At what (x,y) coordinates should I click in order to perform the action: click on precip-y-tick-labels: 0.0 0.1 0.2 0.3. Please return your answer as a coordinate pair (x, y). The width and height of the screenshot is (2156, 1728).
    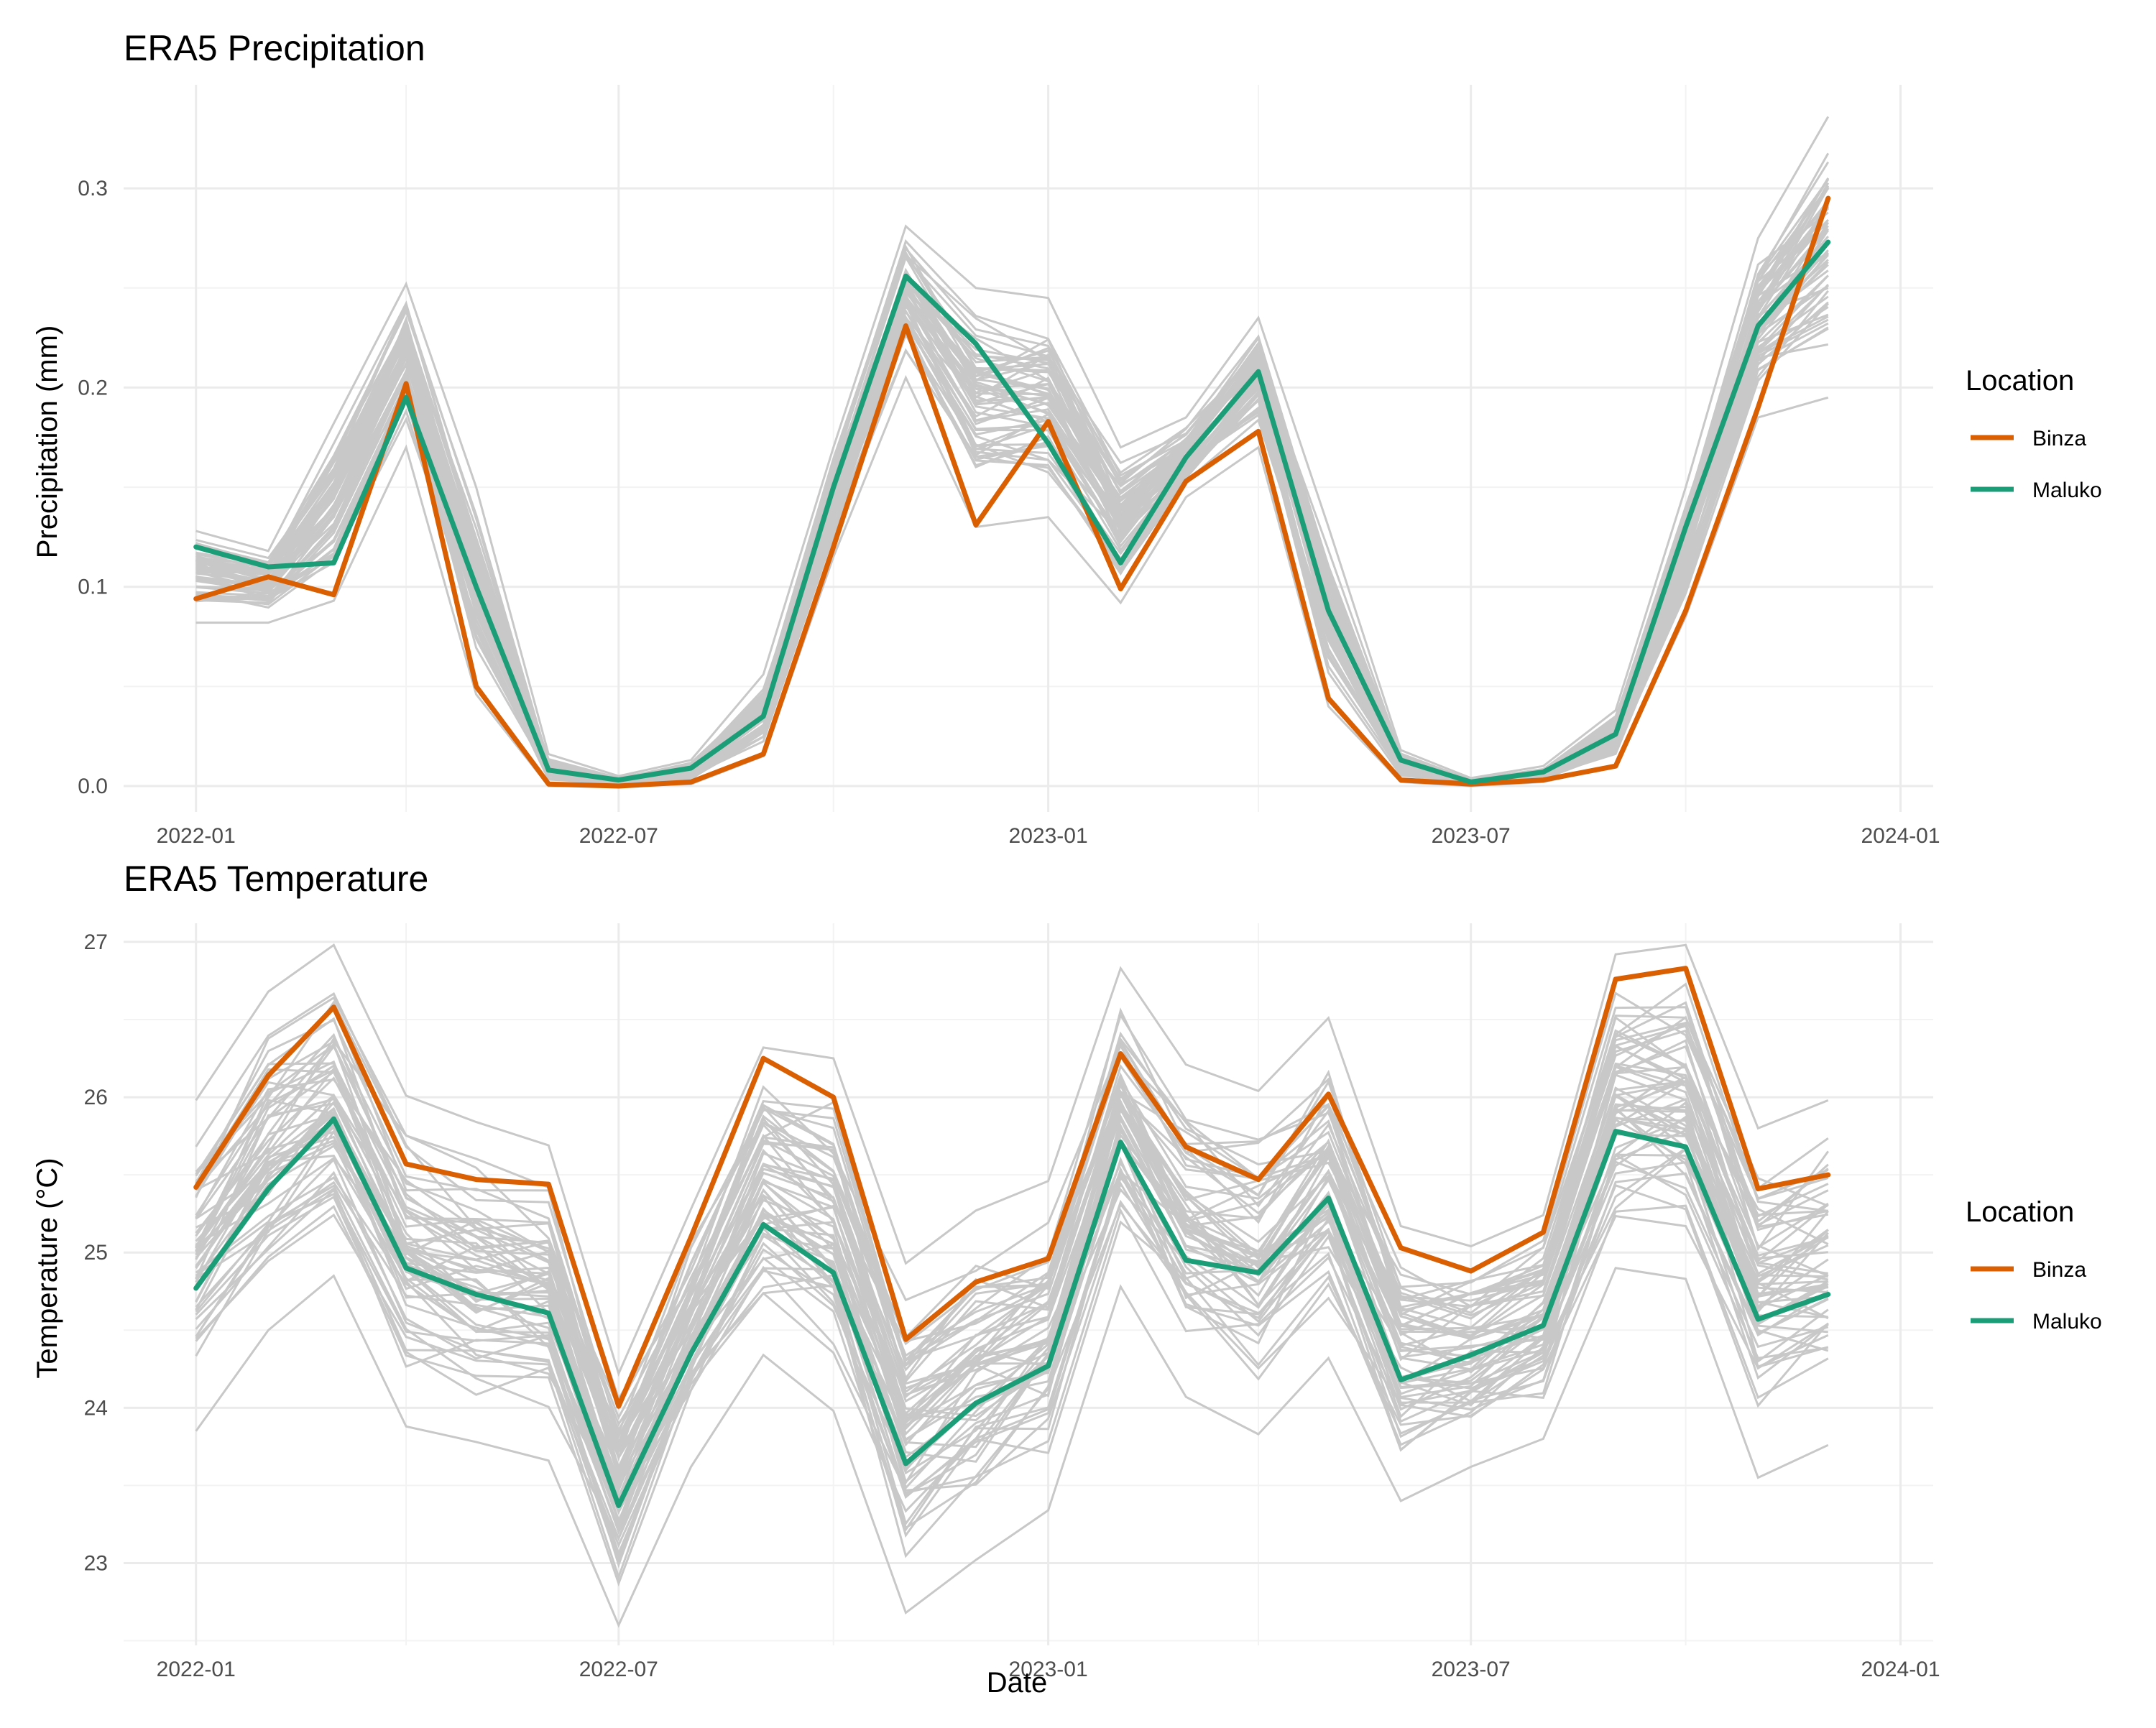
    Looking at the image, I should click on (93, 487).